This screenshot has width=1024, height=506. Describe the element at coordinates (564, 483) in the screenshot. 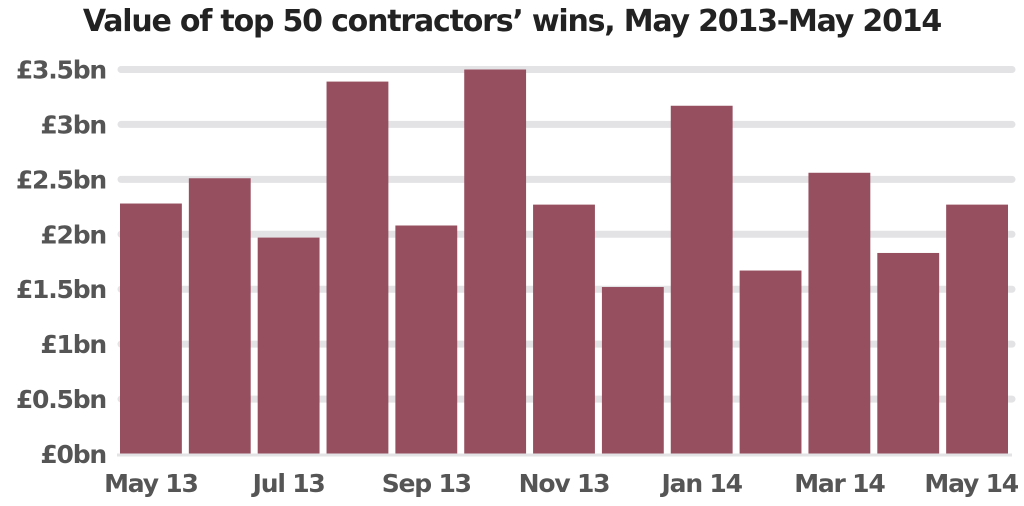

I see `x-tick-label: Nov 13` at that location.